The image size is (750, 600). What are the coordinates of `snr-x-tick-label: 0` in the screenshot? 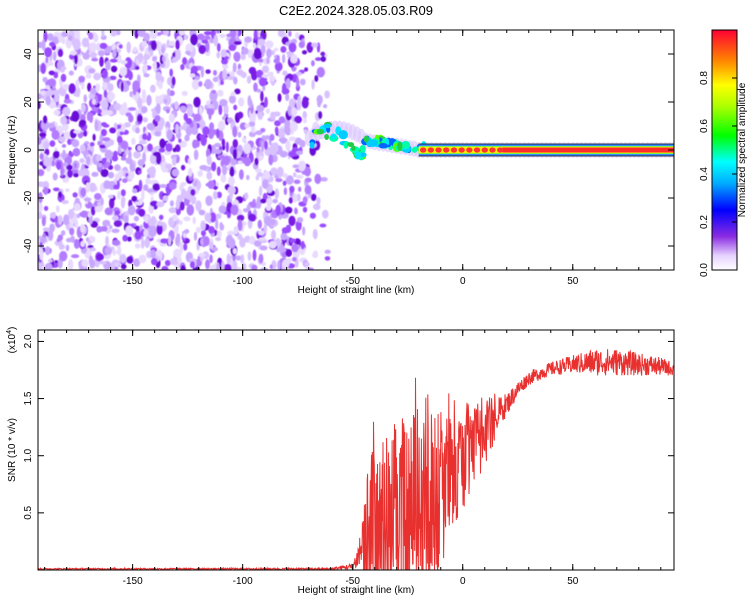 It's located at (463, 581).